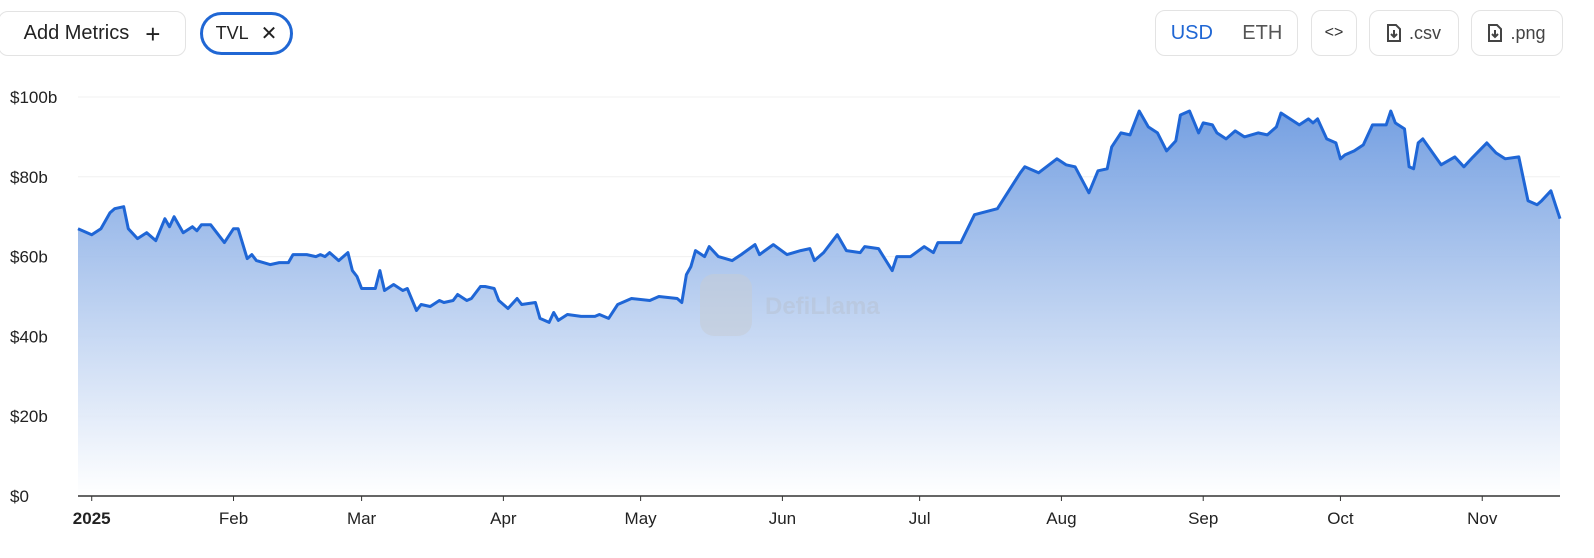 Image resolution: width=1594 pixels, height=558 pixels. What do you see at coordinates (29, 257) in the screenshot?
I see `y-tick-label: $60b` at bounding box center [29, 257].